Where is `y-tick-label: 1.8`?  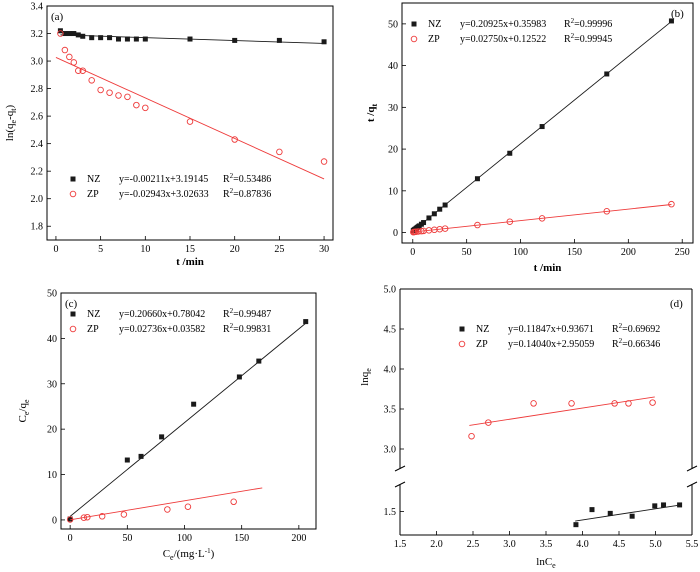
y-tick-label: 1.8 is located at coordinates (37, 227).